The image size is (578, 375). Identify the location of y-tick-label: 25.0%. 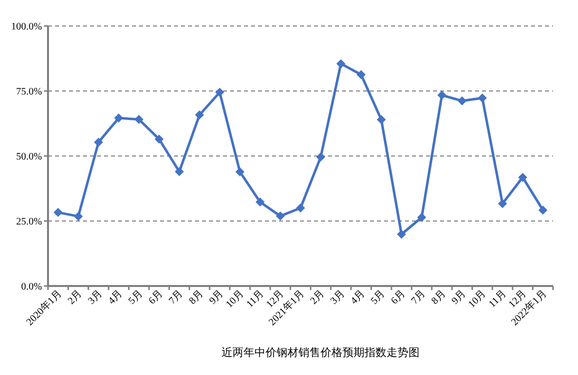
(29, 222).